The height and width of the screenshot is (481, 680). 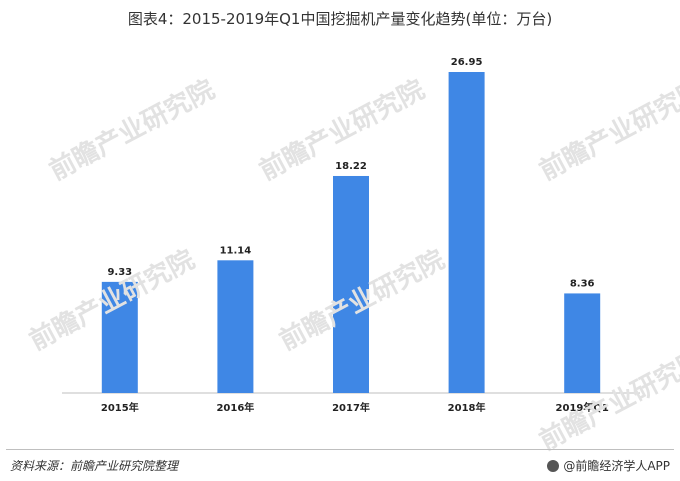 I want to click on data-label-1: 11.14, so click(x=236, y=250).